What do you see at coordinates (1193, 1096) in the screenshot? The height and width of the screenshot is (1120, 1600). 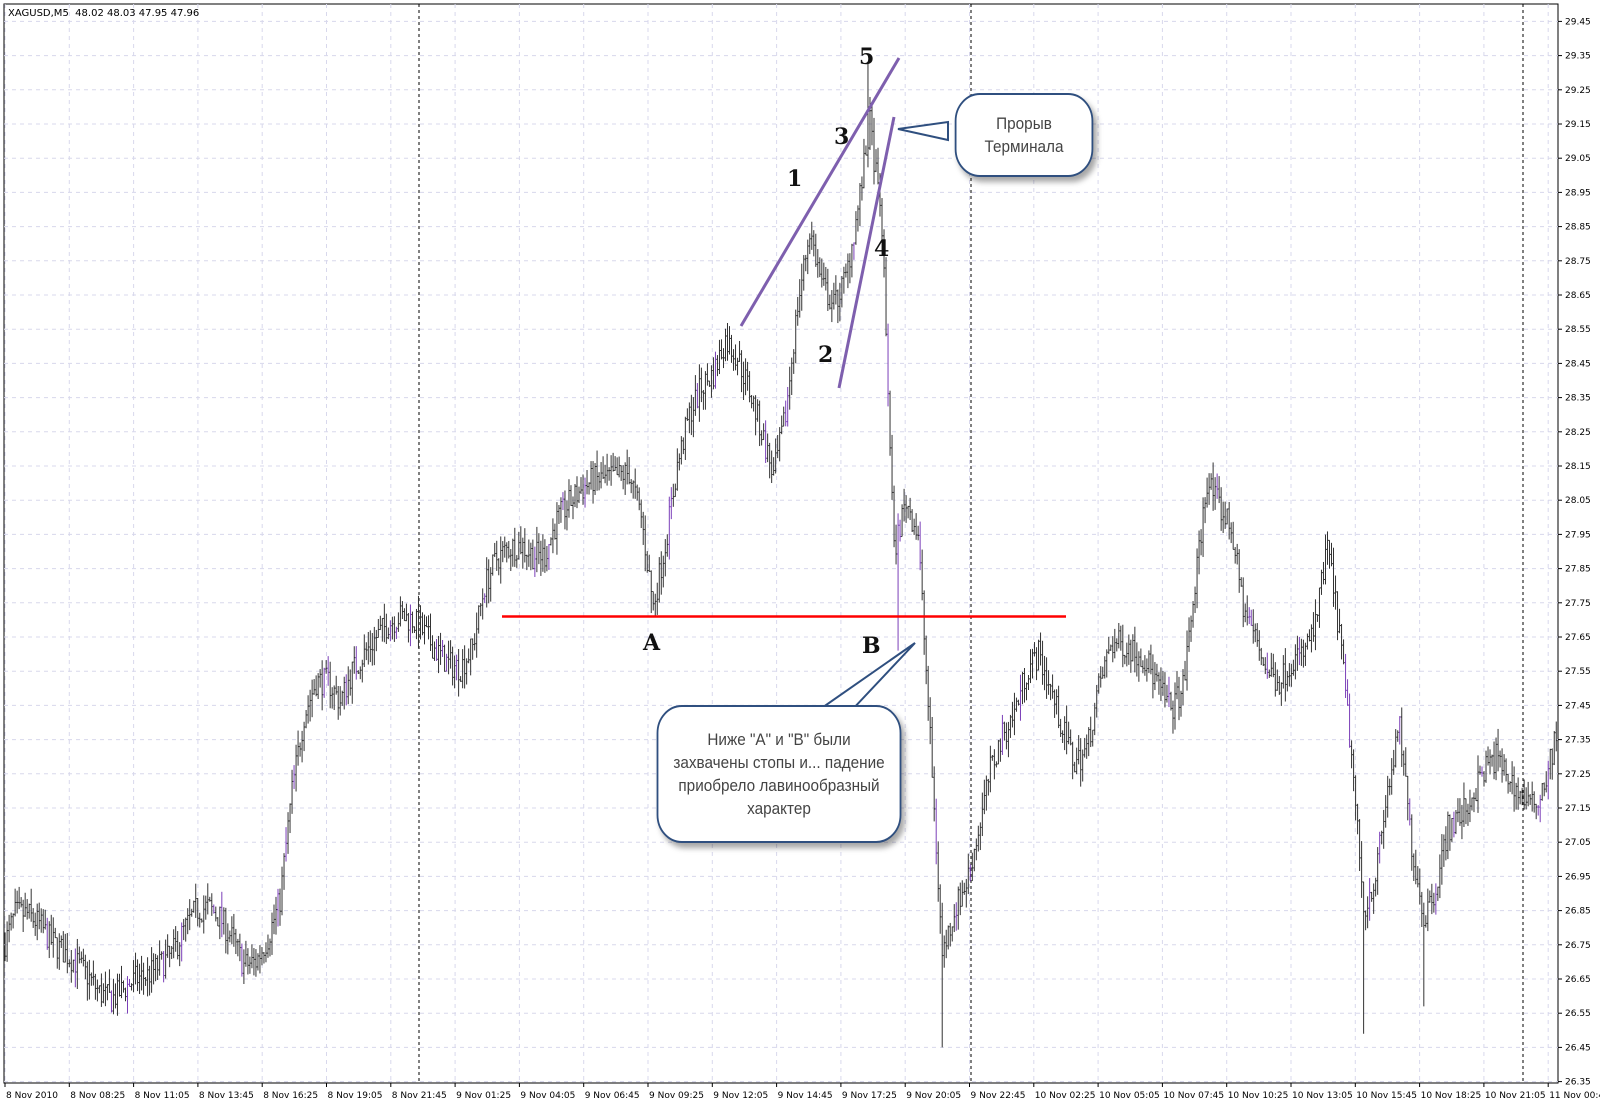 I see `time-tick-label: 10 Nov 07:45` at bounding box center [1193, 1096].